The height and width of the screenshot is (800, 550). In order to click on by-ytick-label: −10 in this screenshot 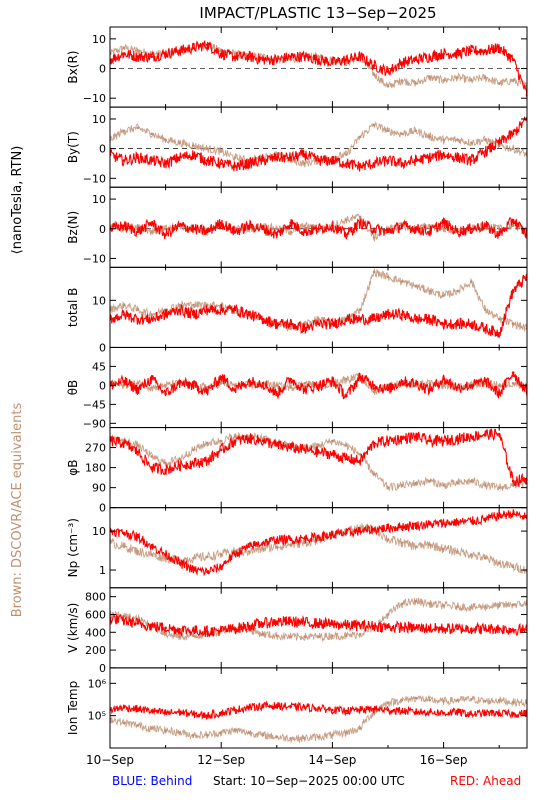, I will do `click(94, 178)`.